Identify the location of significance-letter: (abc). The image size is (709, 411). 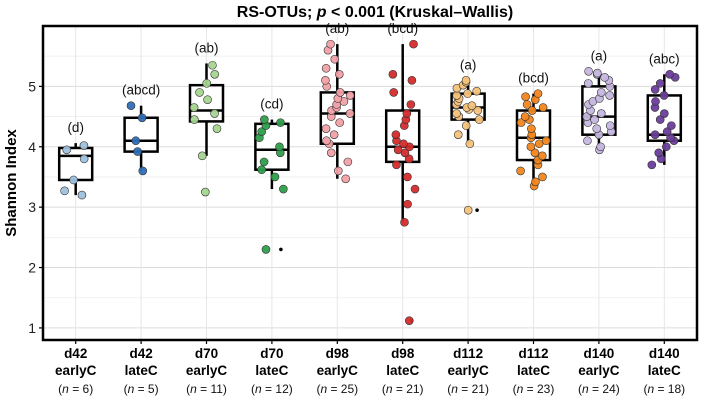
(664, 58).